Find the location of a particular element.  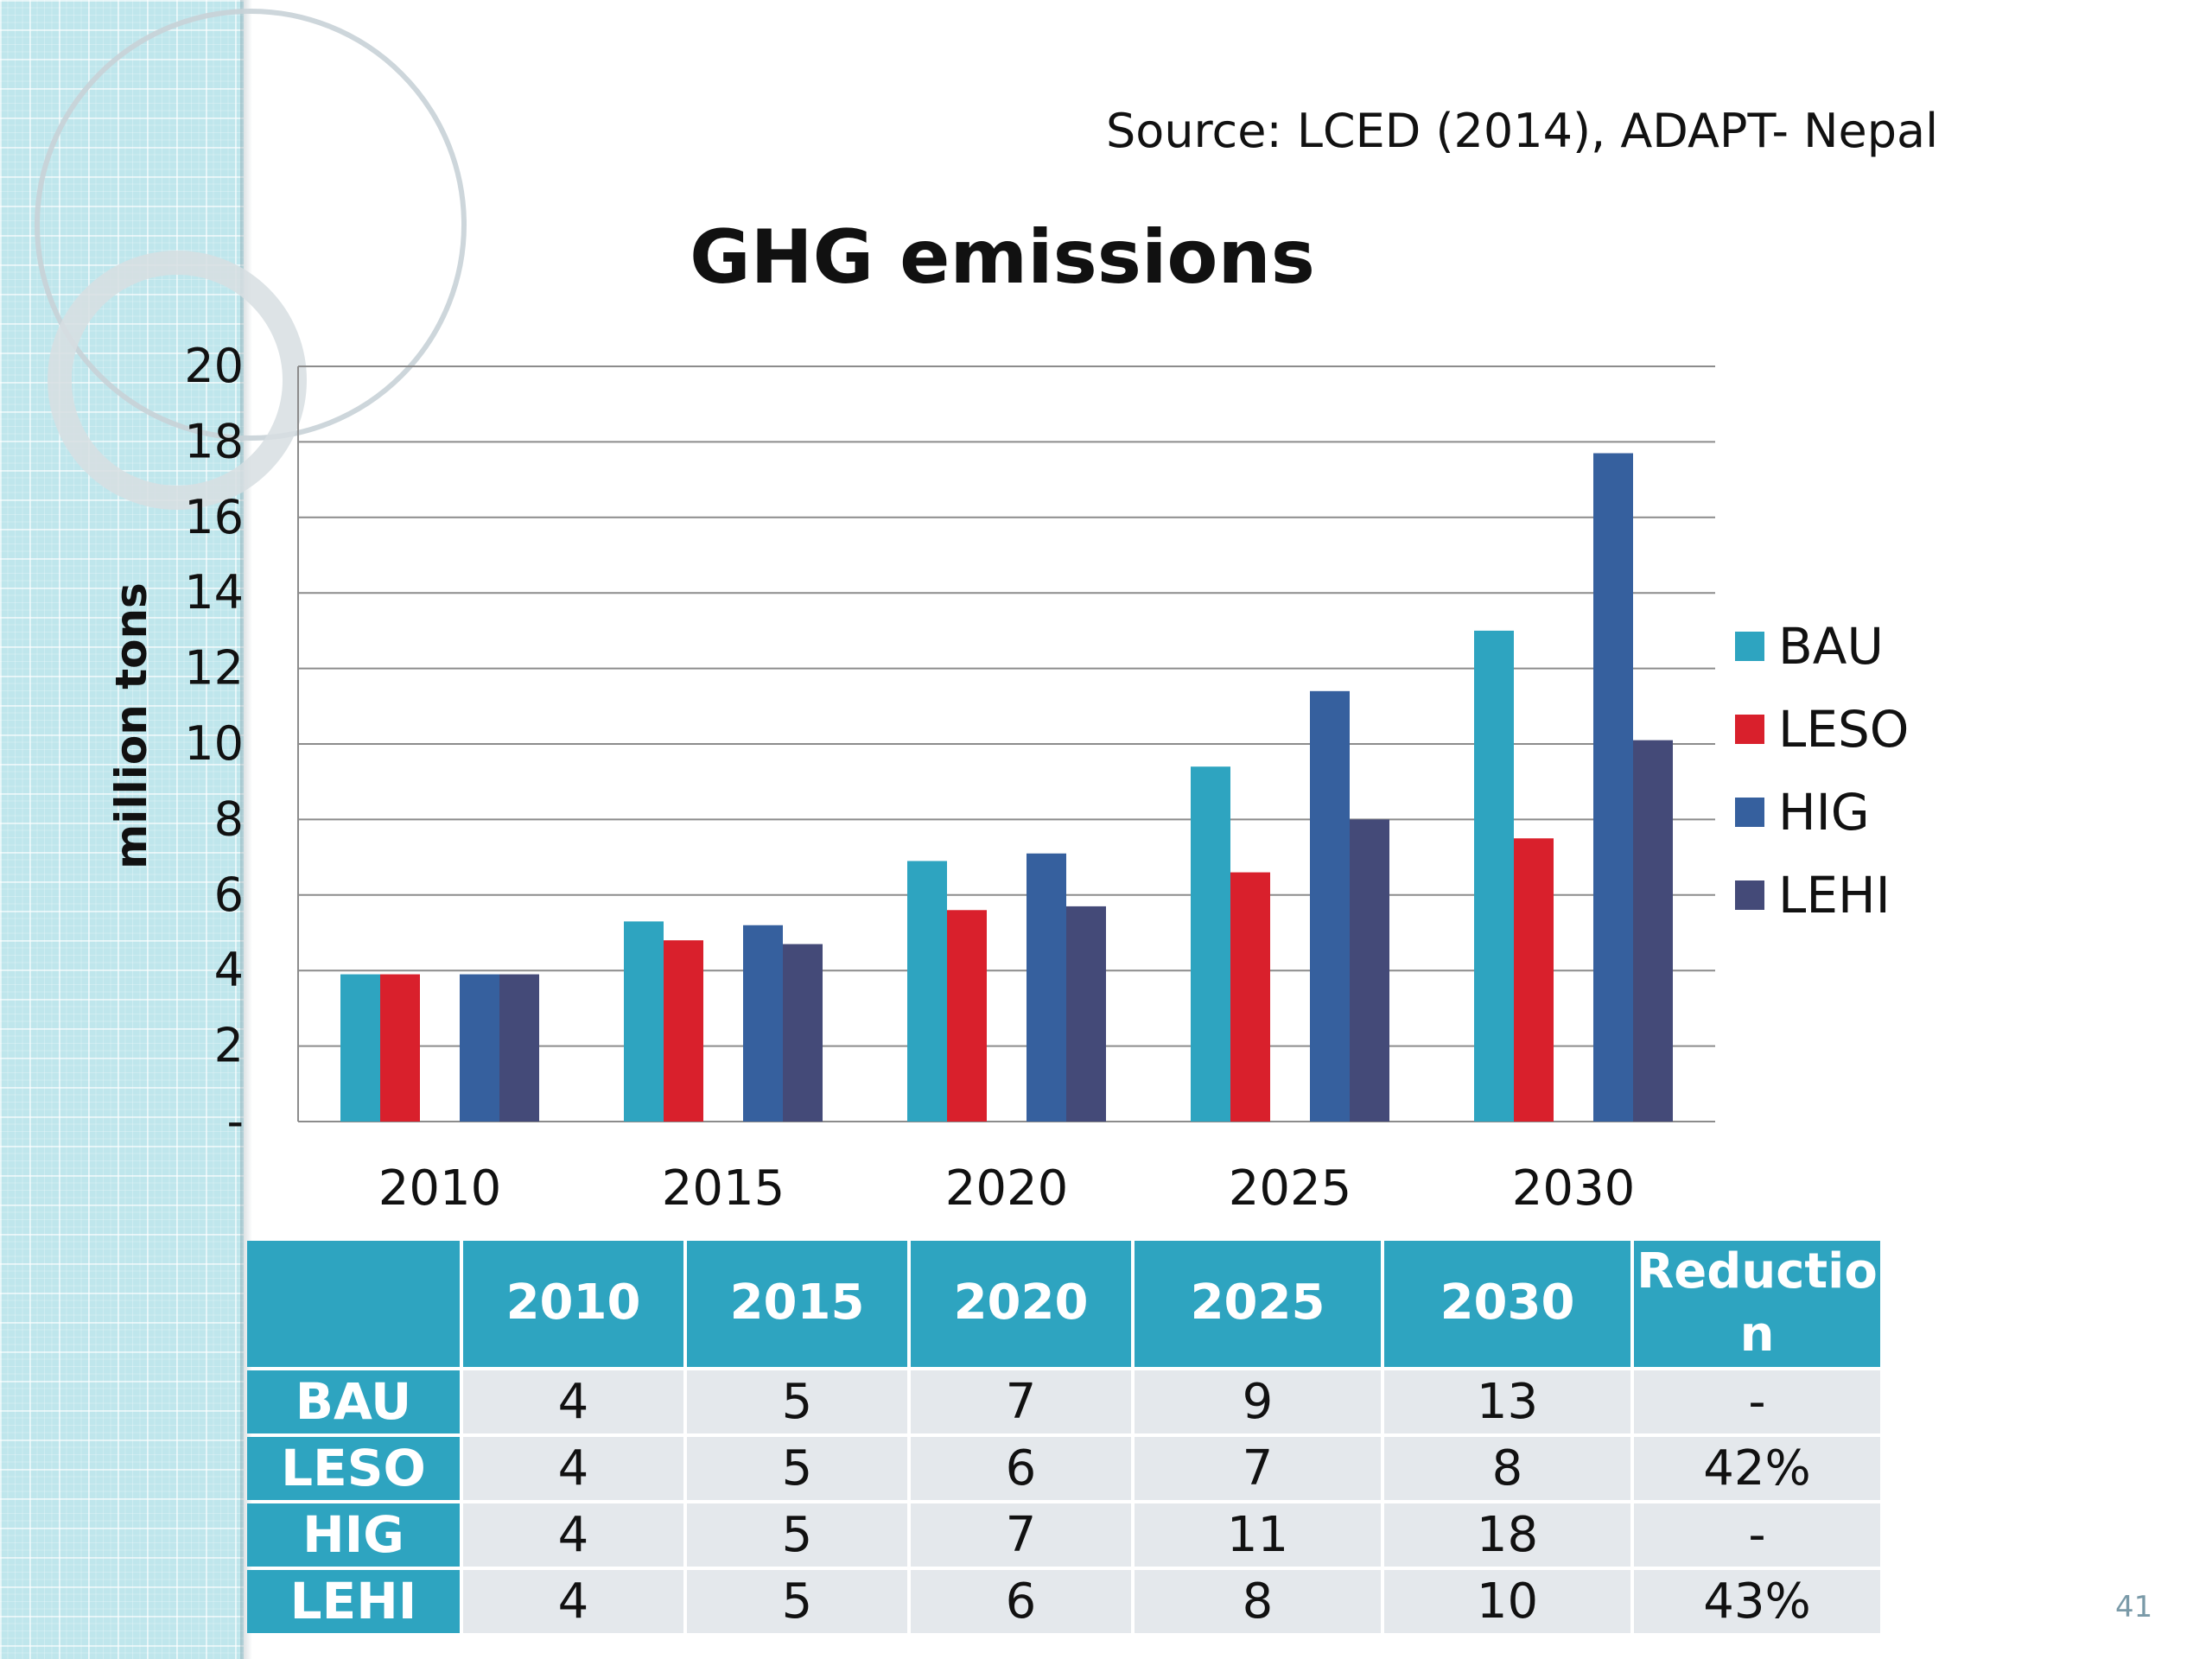

table-row: BAU 4 5 7 9 13 - is located at coordinates (1063, 1401).